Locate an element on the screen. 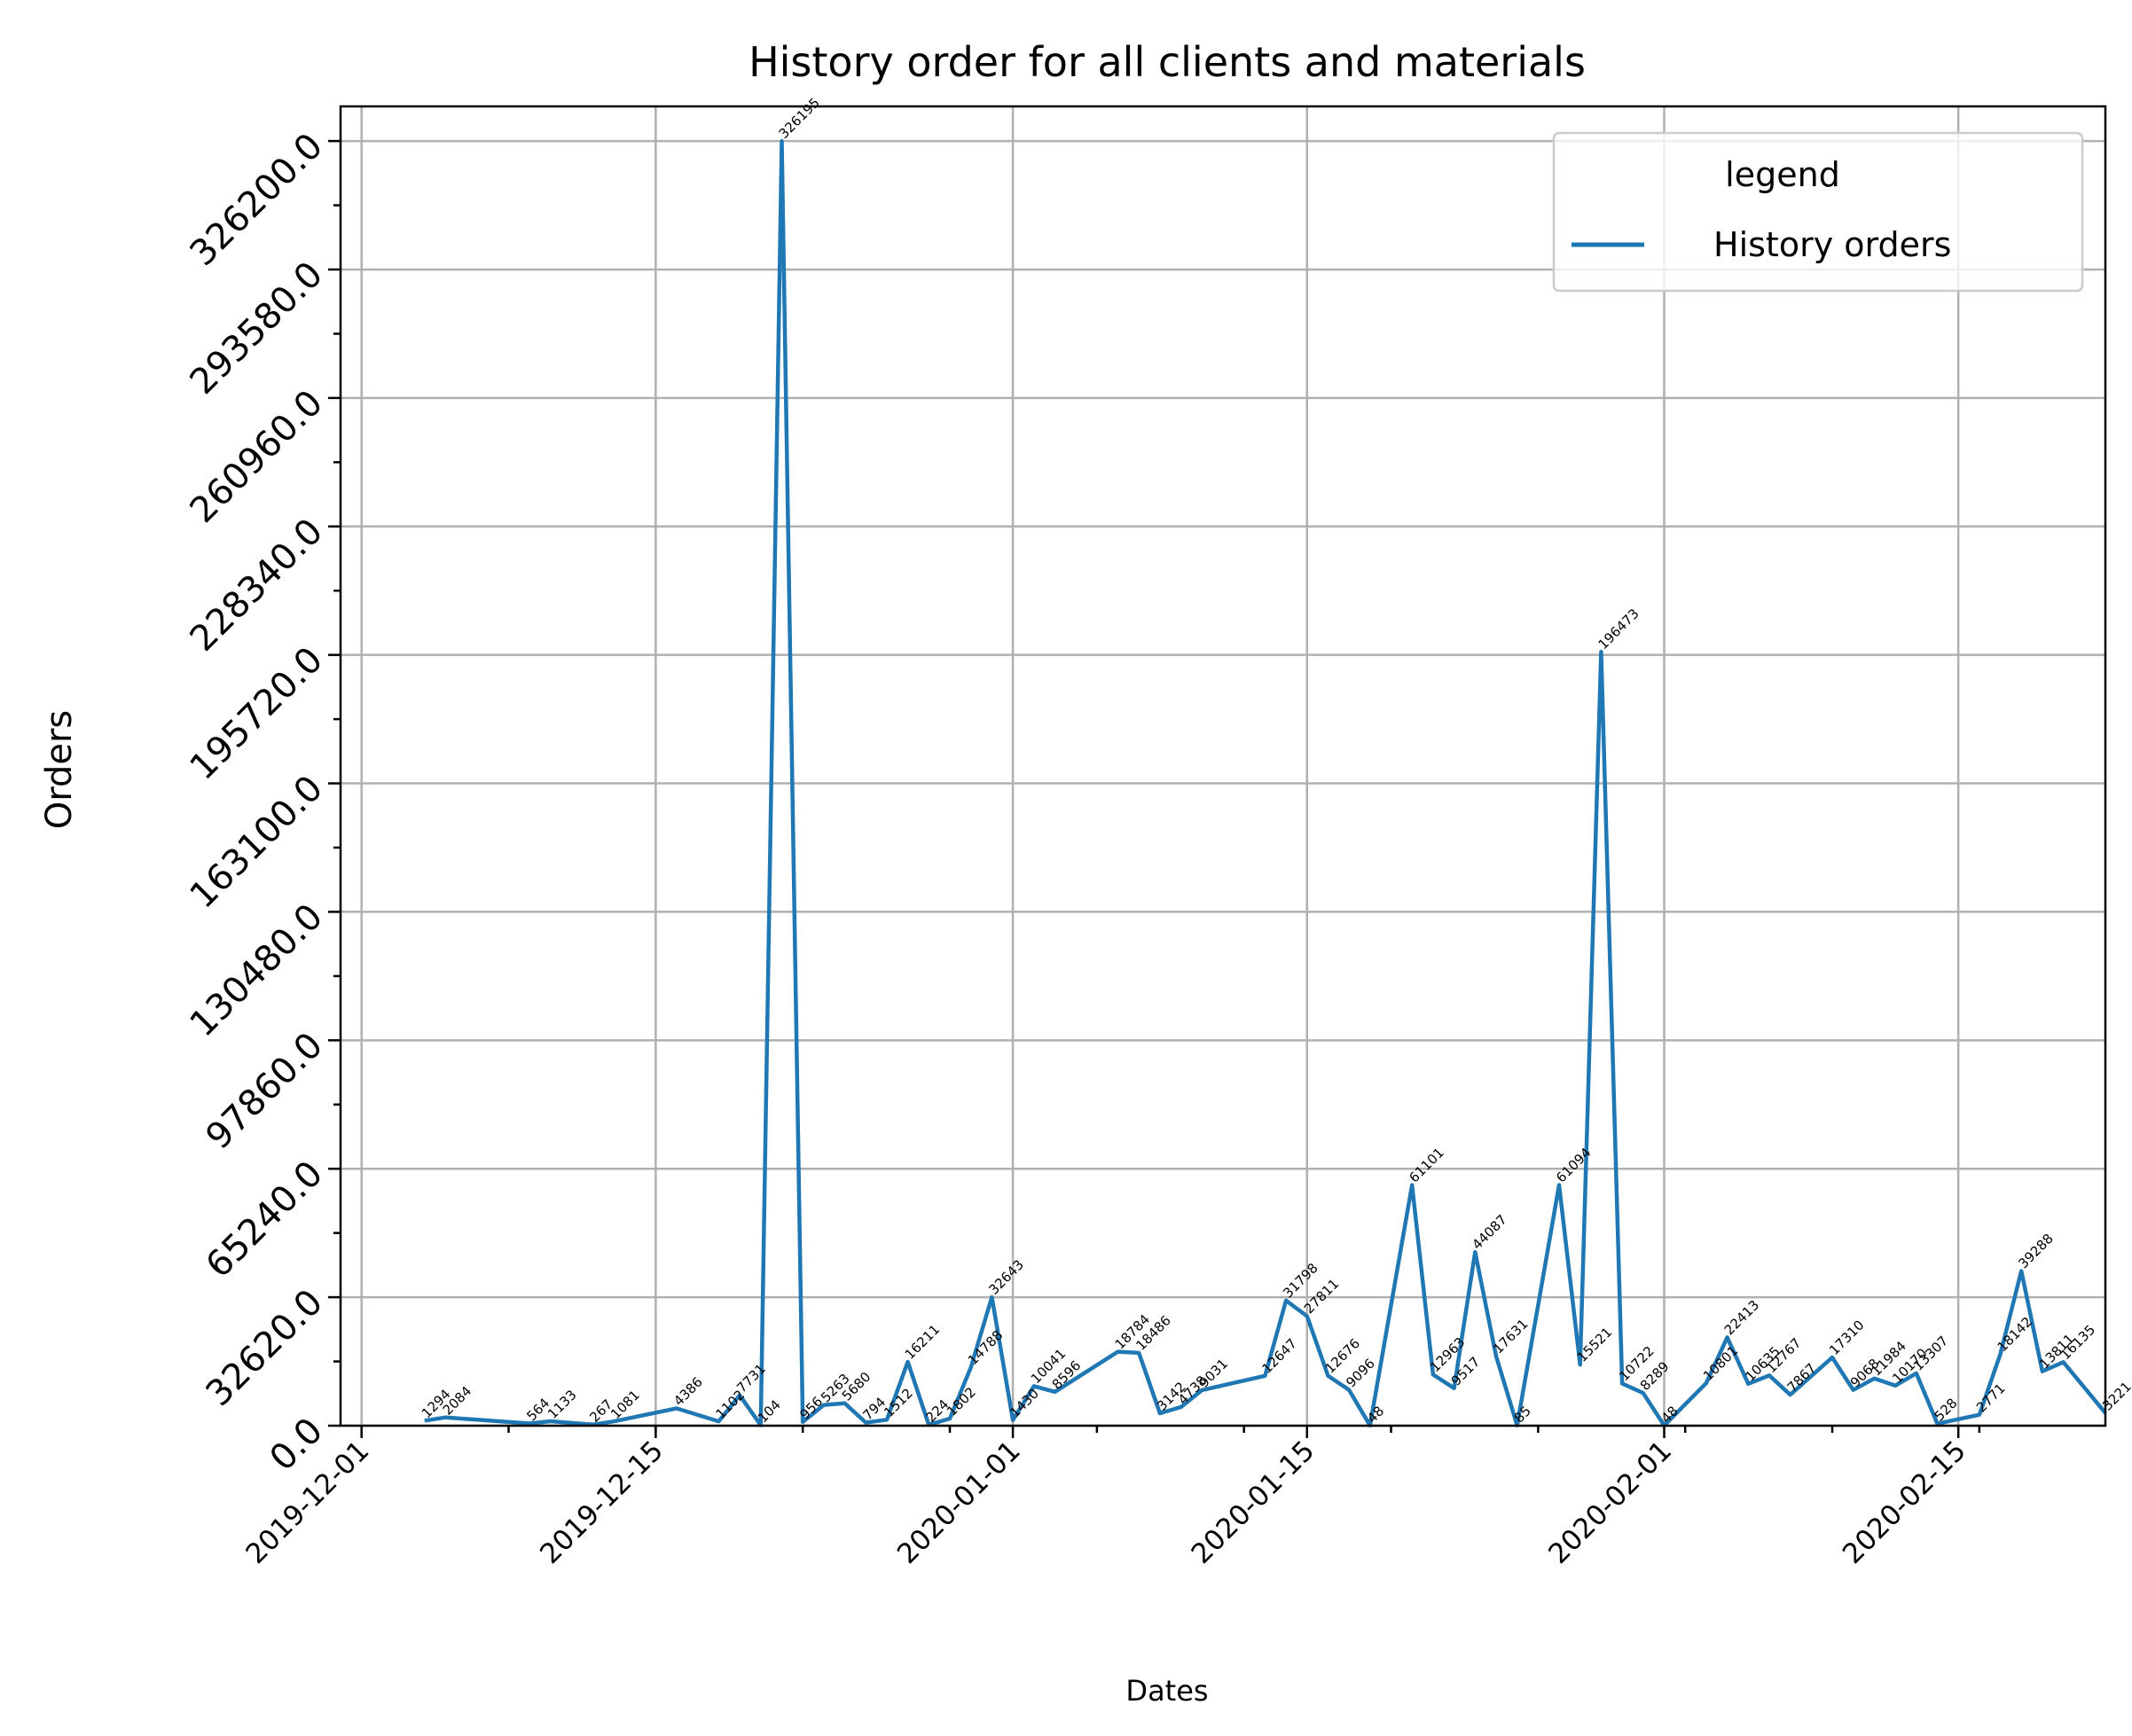 The height and width of the screenshot is (1736, 2132). data-label: 12647 is located at coordinates (1278, 1355).